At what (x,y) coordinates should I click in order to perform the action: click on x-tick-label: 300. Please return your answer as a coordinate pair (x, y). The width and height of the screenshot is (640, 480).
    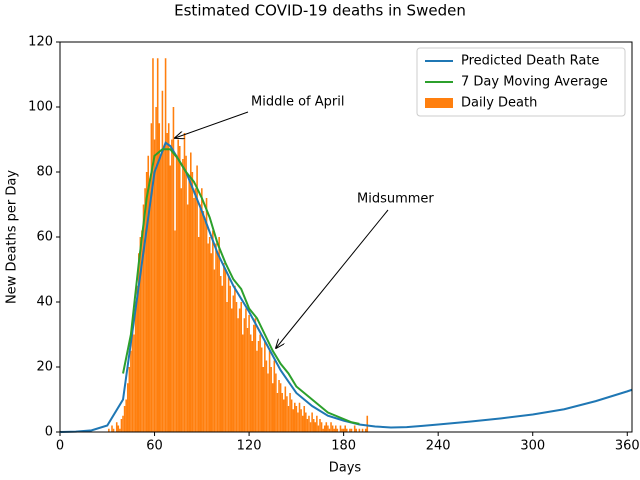
    Looking at the image, I should click on (532, 446).